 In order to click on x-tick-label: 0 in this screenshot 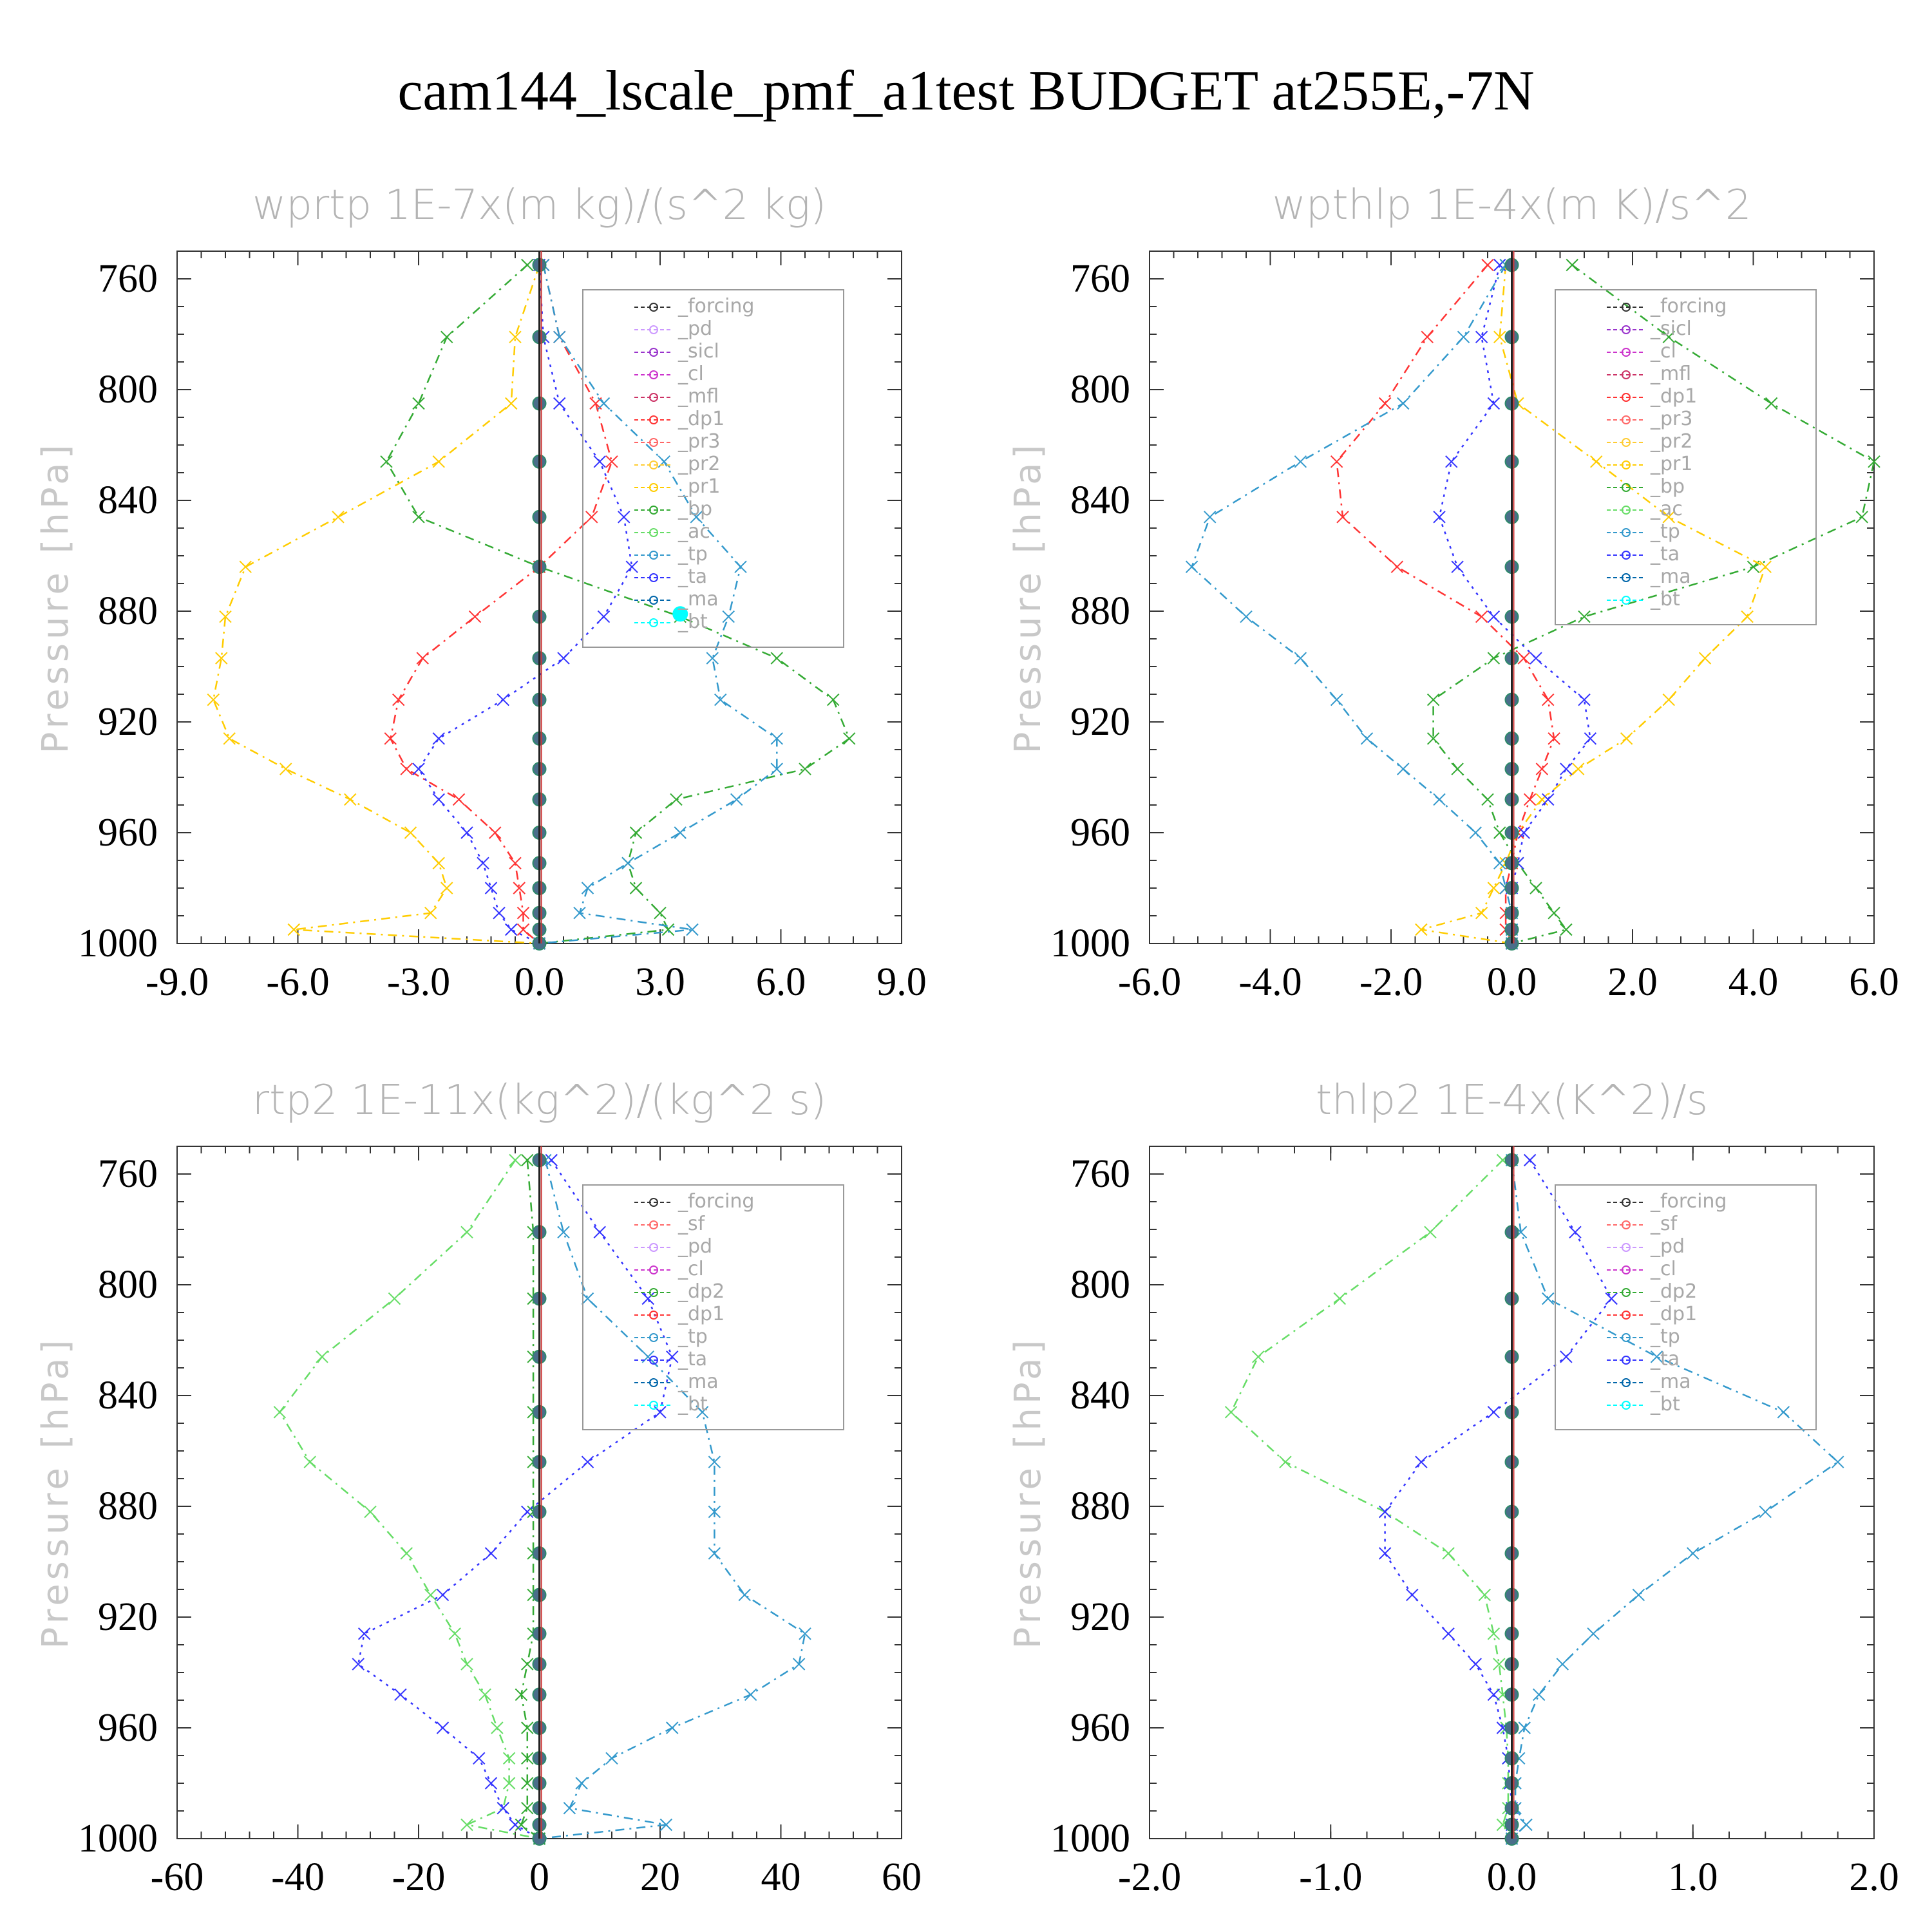, I will do `click(539, 1877)`.